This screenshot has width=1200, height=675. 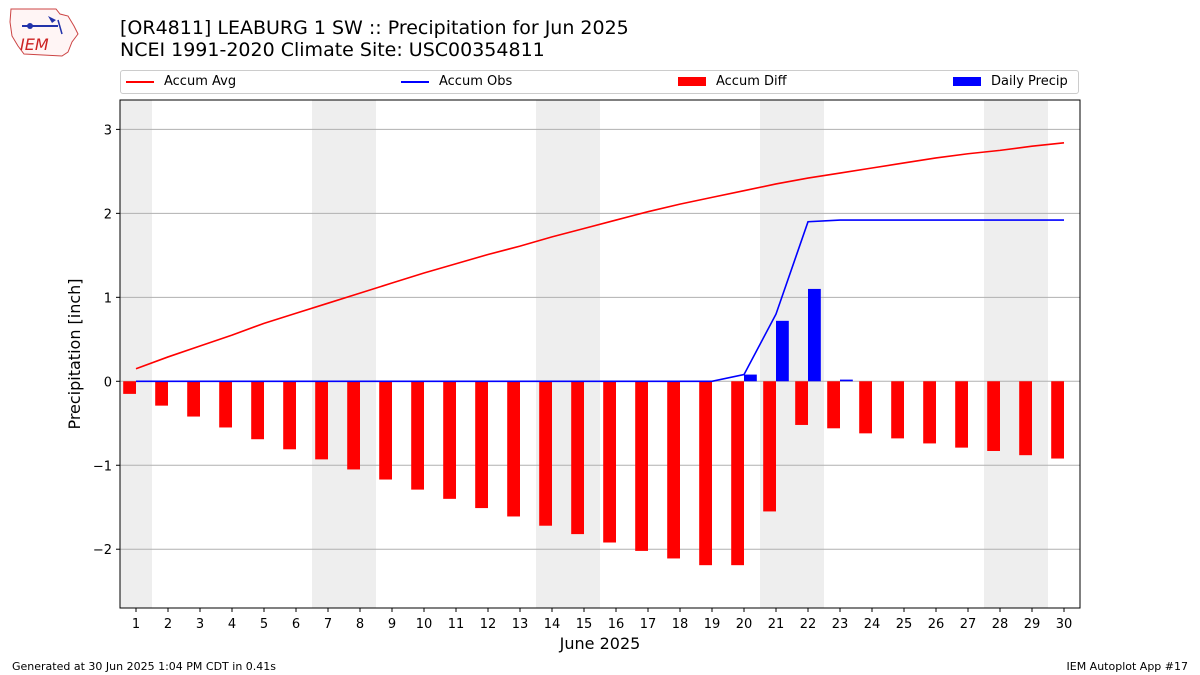 I want to click on x-tick-label: 27, so click(x=968, y=624).